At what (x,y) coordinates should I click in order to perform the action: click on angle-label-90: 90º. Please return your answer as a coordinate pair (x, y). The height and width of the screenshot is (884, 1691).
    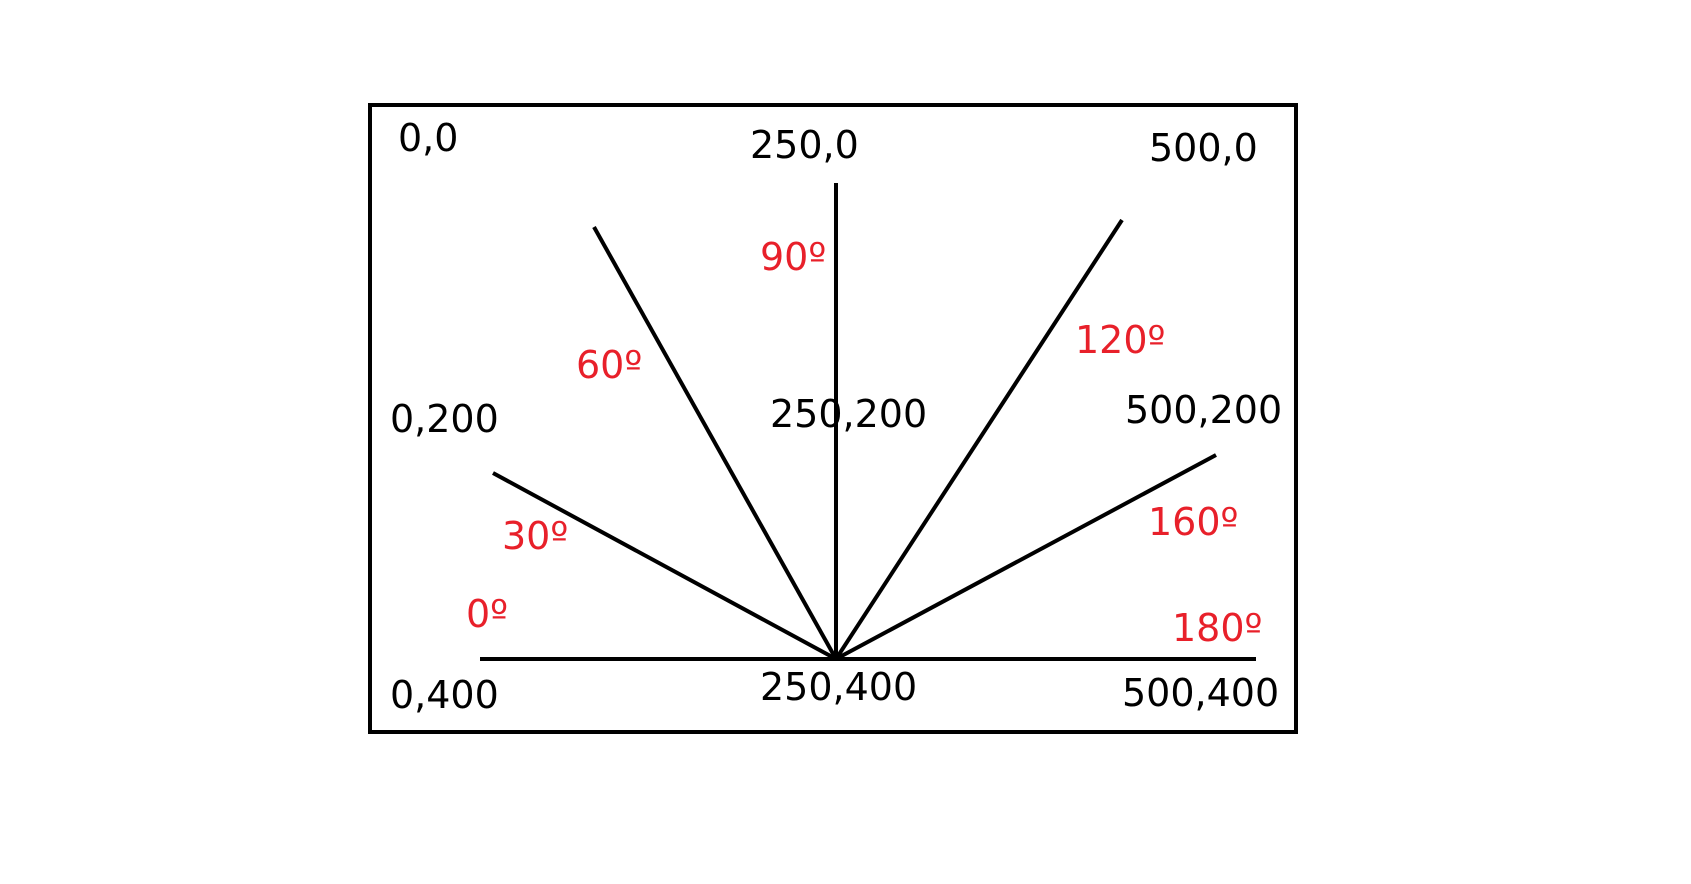
    Looking at the image, I should click on (793, 257).